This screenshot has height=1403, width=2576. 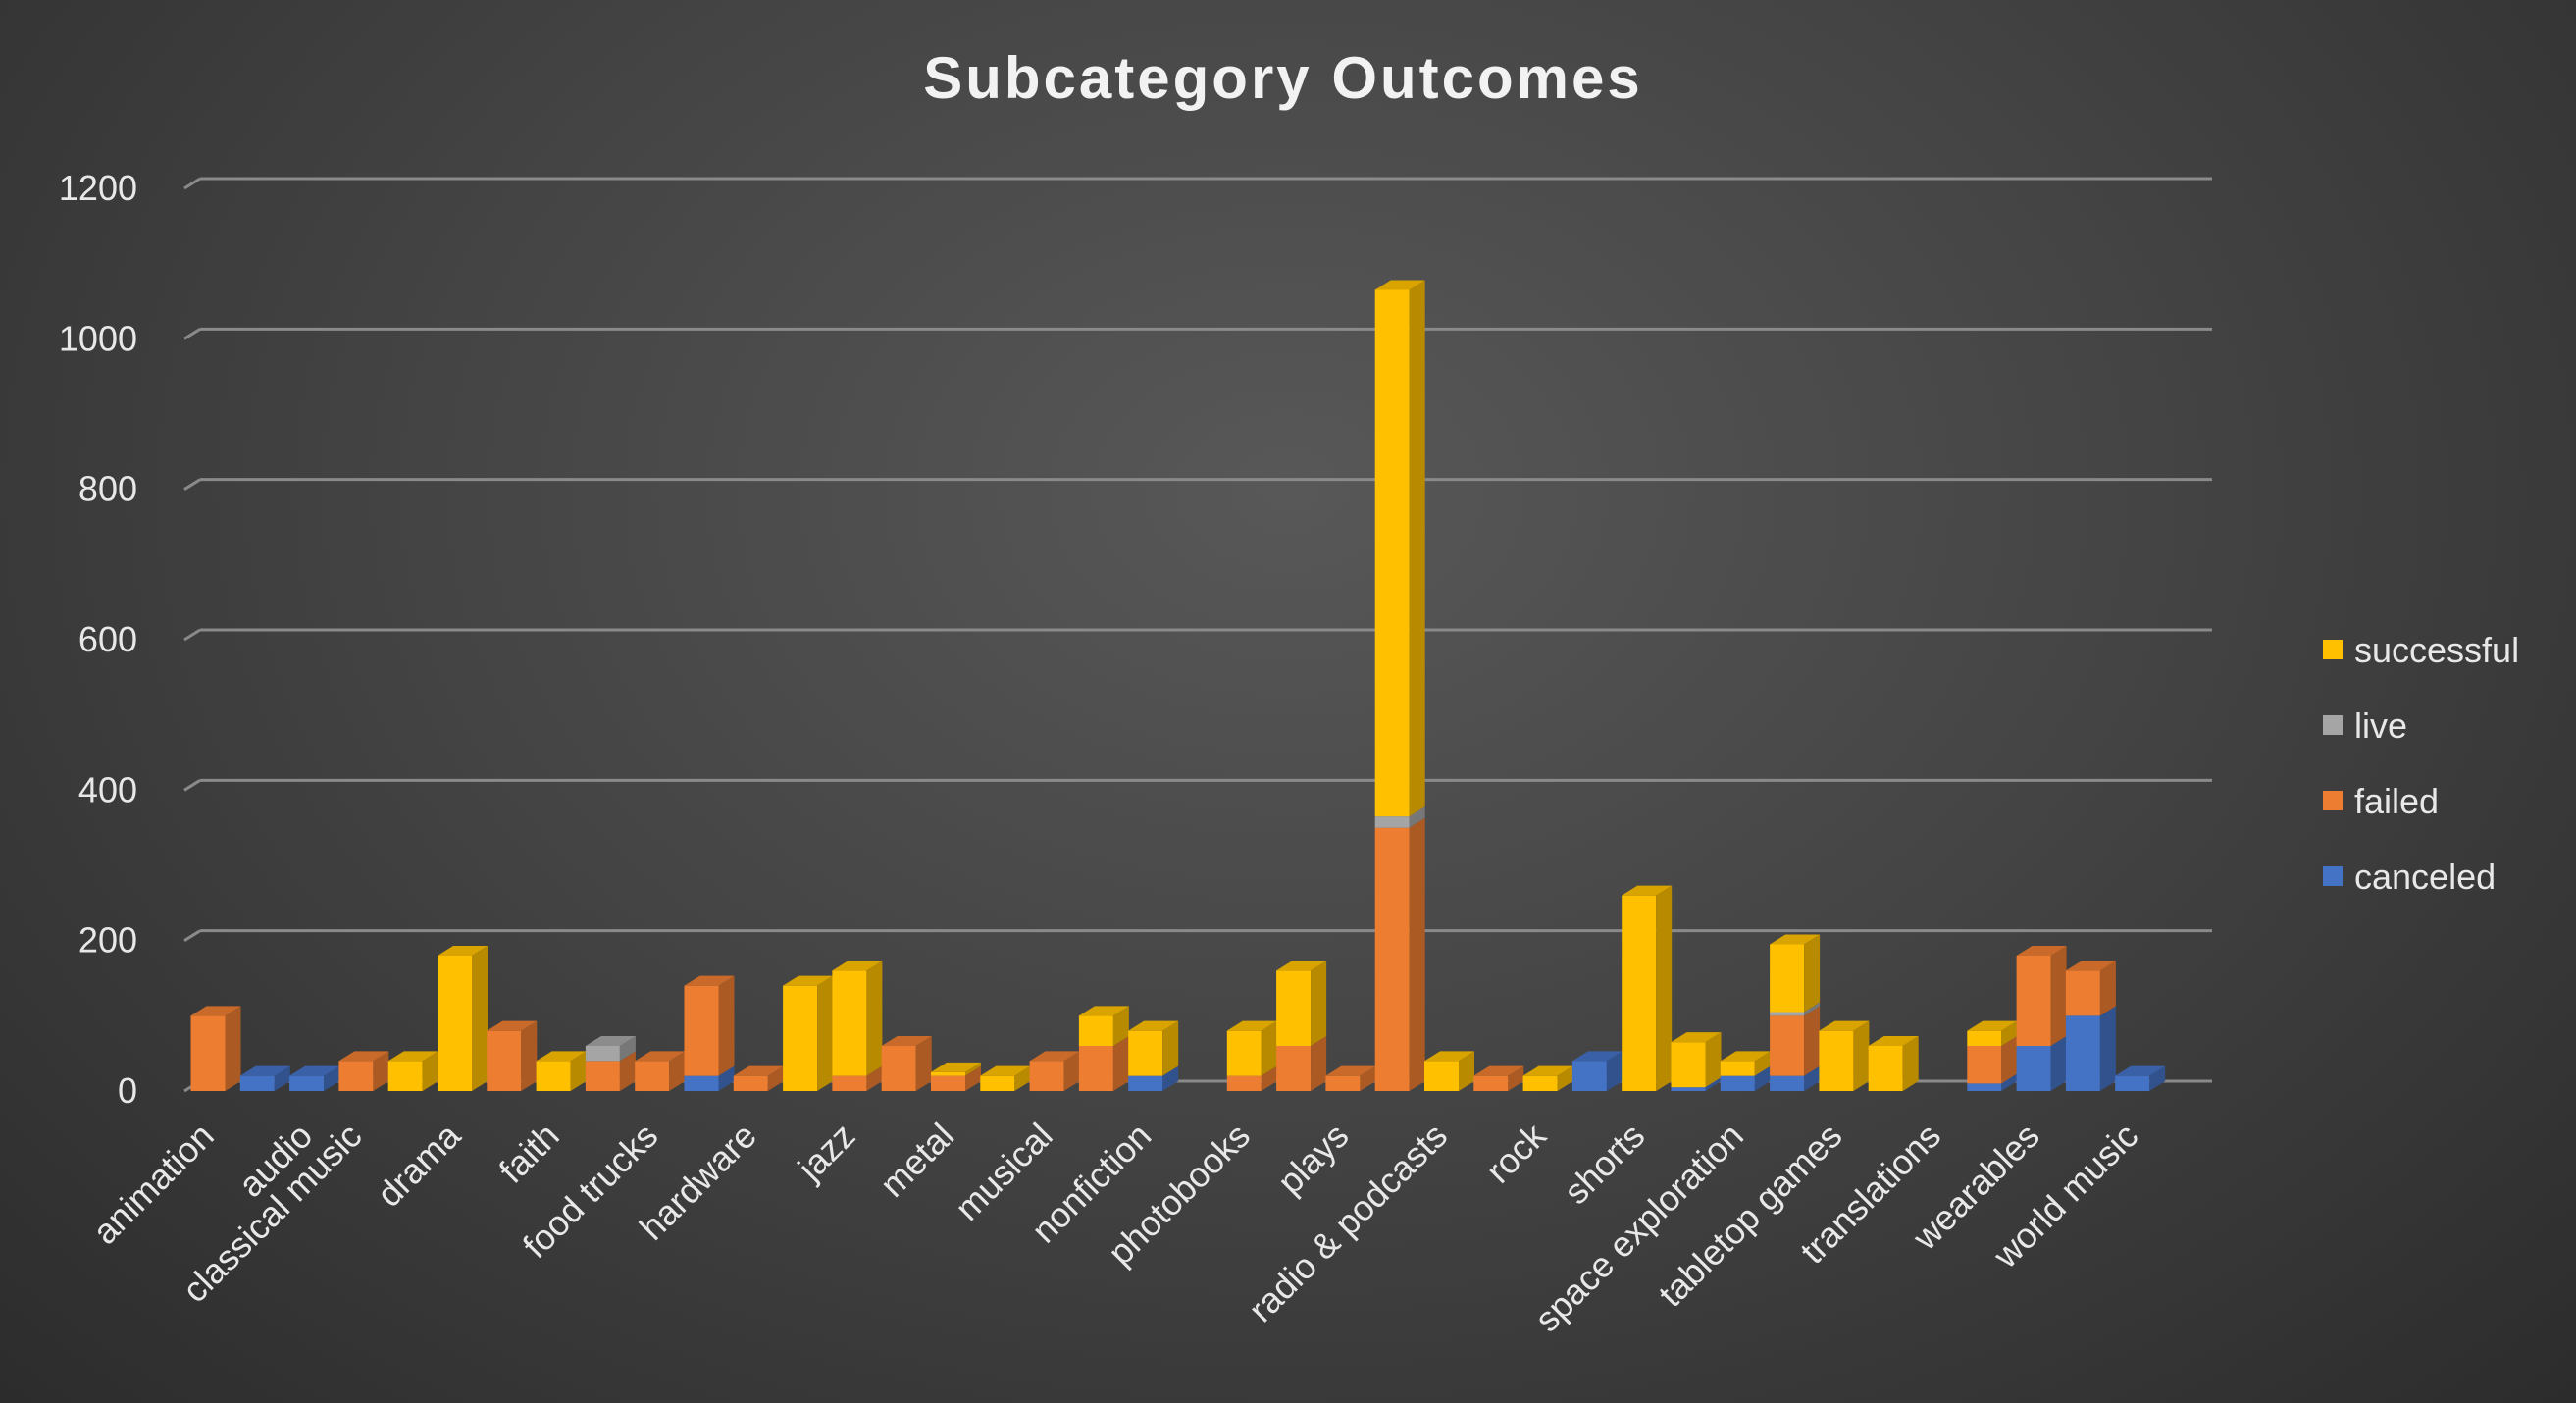 What do you see at coordinates (2333, 801) in the screenshot?
I see `legend-swatch-failed` at bounding box center [2333, 801].